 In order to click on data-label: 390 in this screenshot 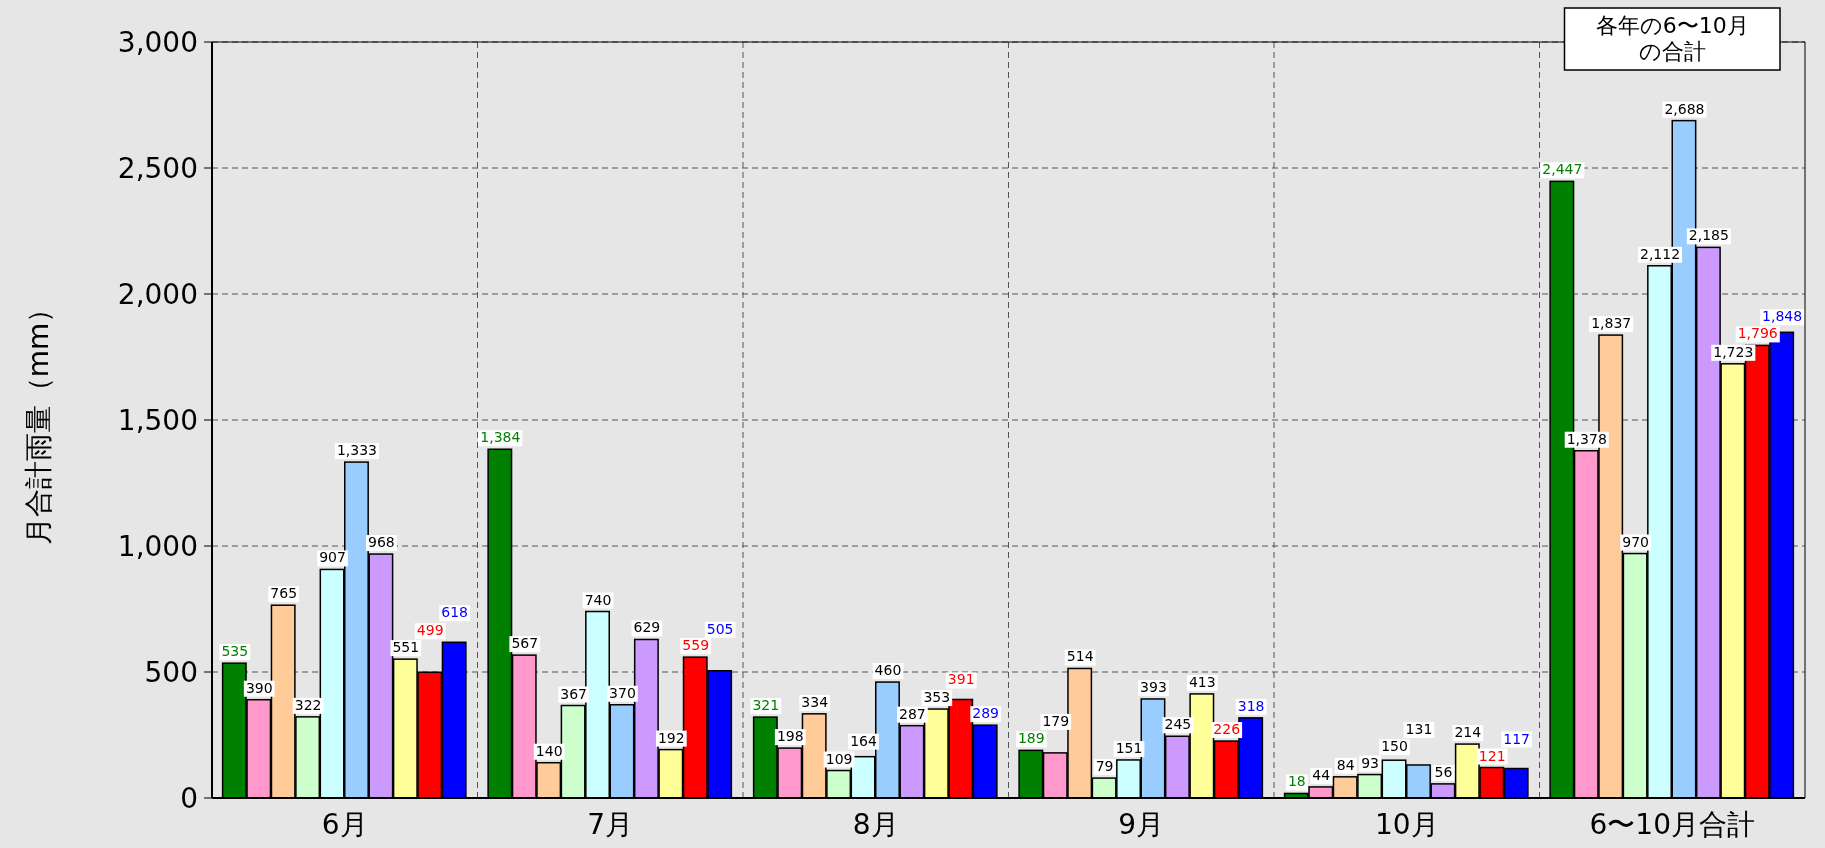, I will do `click(259, 687)`.